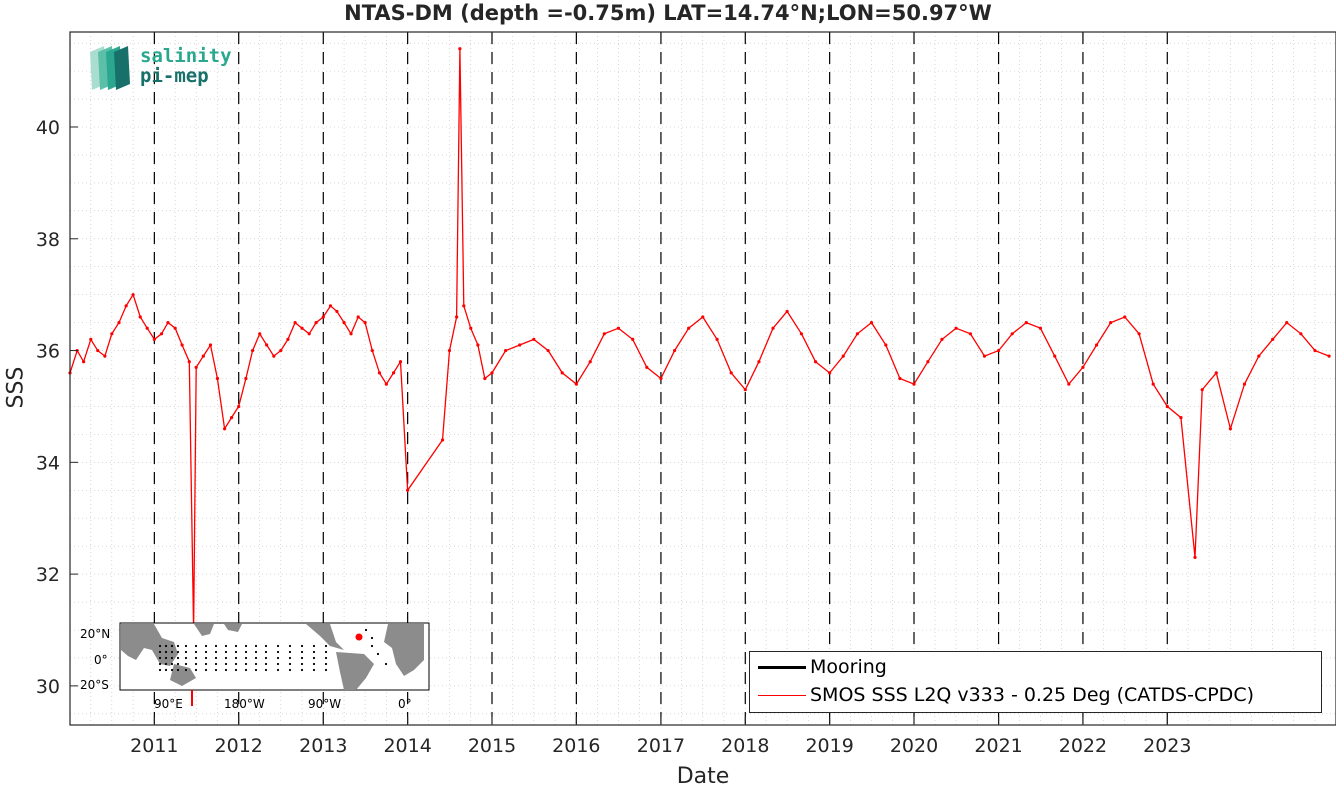  I want to click on logo-wave-icon, so click(110, 68).